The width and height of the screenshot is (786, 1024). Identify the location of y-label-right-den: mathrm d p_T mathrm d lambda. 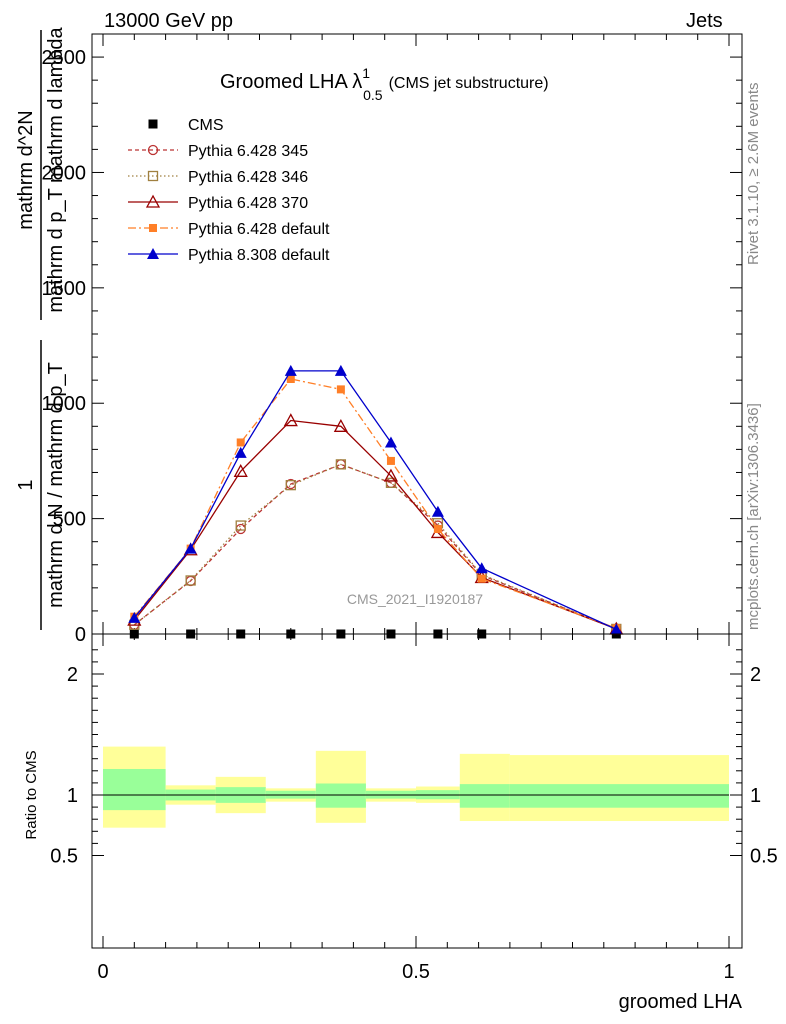
(56, 169).